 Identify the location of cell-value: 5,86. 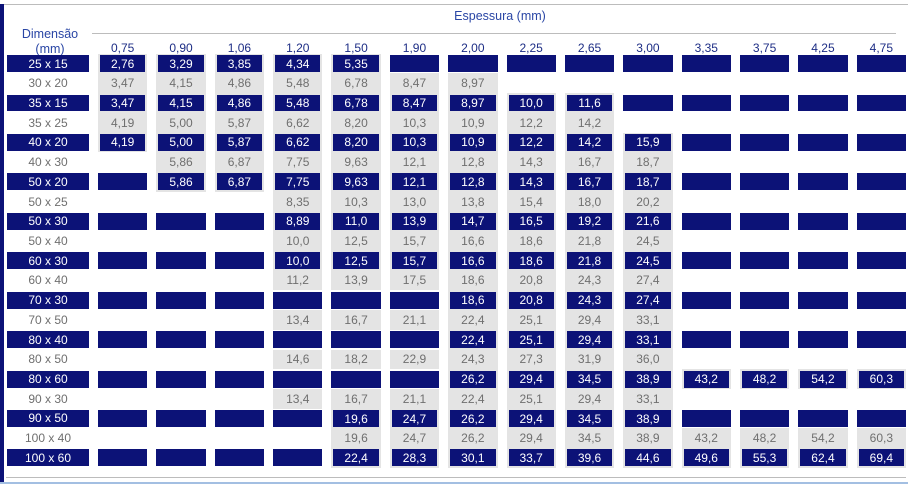
(181, 182).